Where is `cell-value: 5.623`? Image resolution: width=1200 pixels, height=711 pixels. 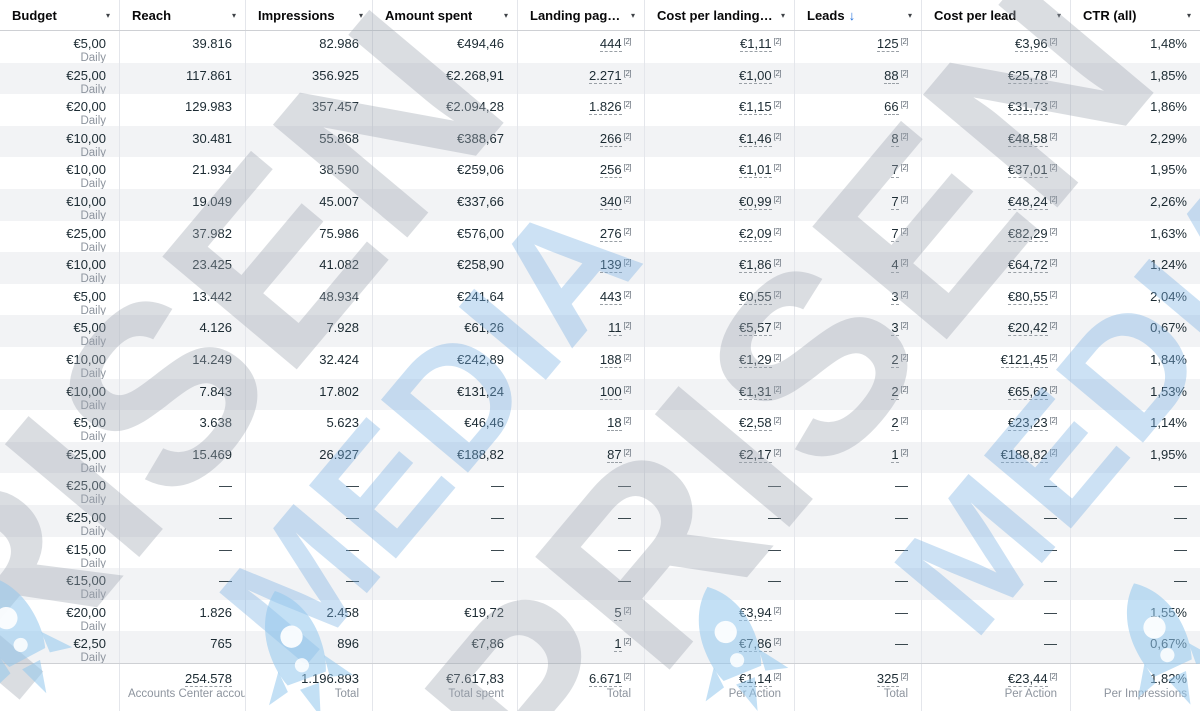 cell-value: 5.623 is located at coordinates (342, 423).